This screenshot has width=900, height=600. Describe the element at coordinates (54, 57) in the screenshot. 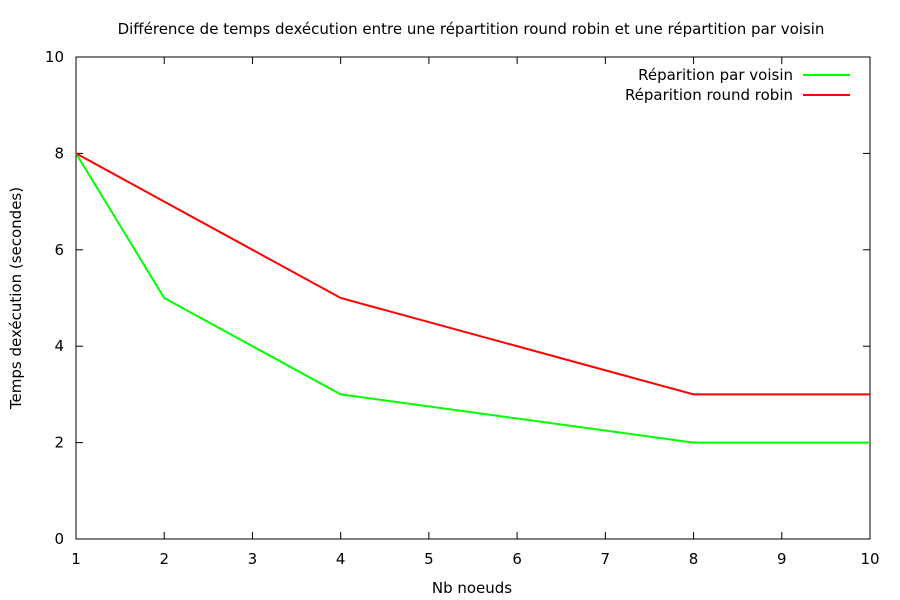

I see `y-tick-label: 10` at that location.